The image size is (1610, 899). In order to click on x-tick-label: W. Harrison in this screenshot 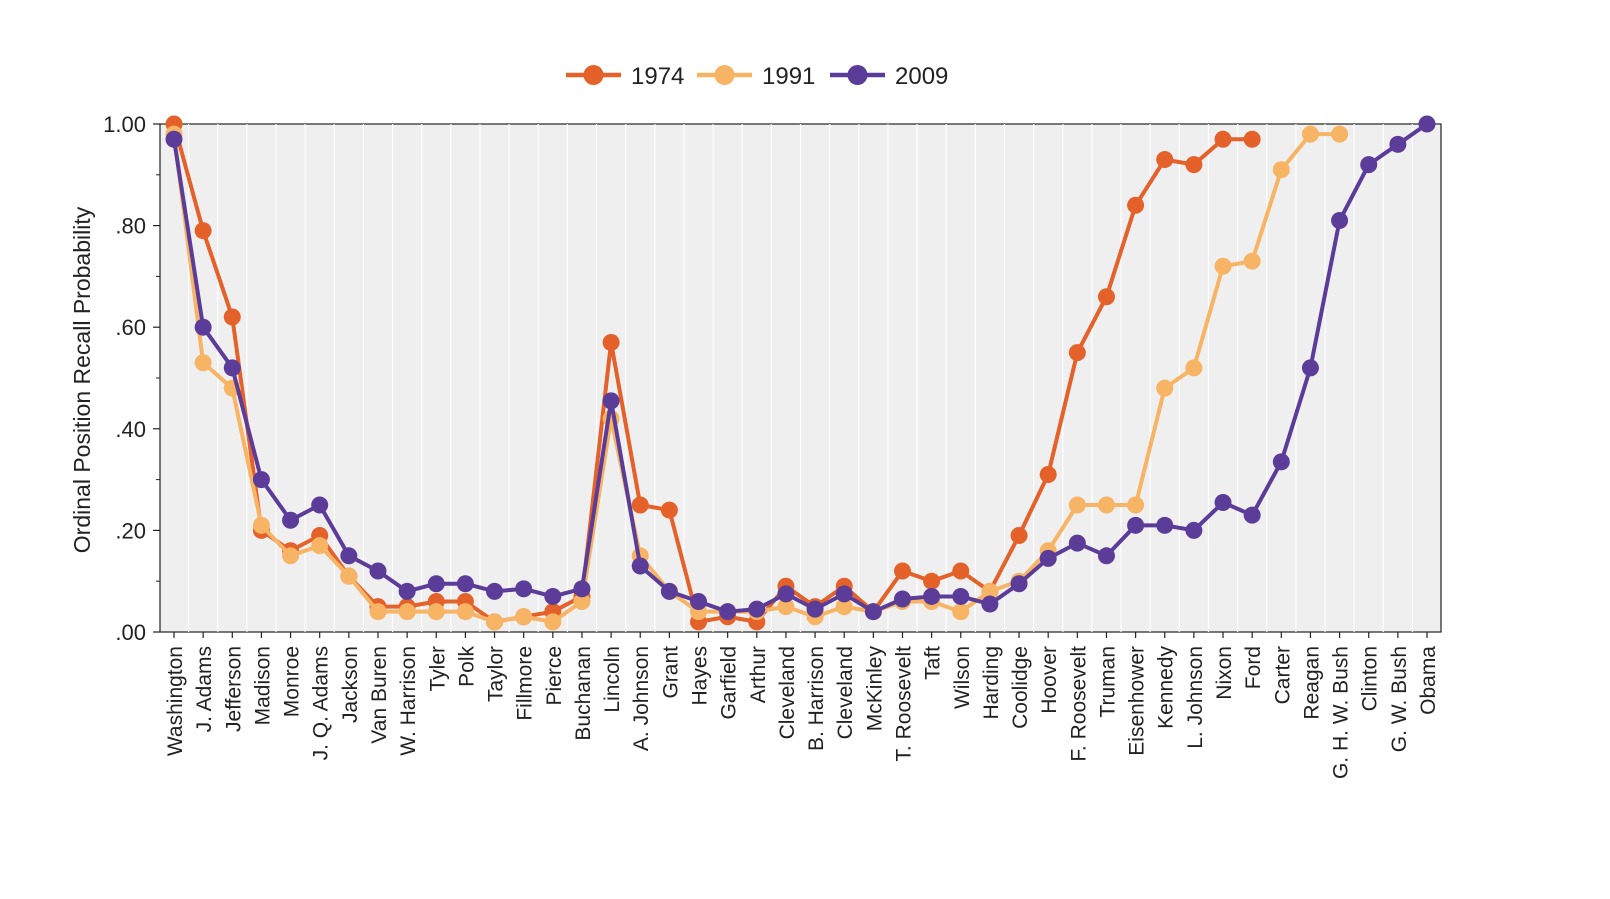, I will do `click(408, 701)`.